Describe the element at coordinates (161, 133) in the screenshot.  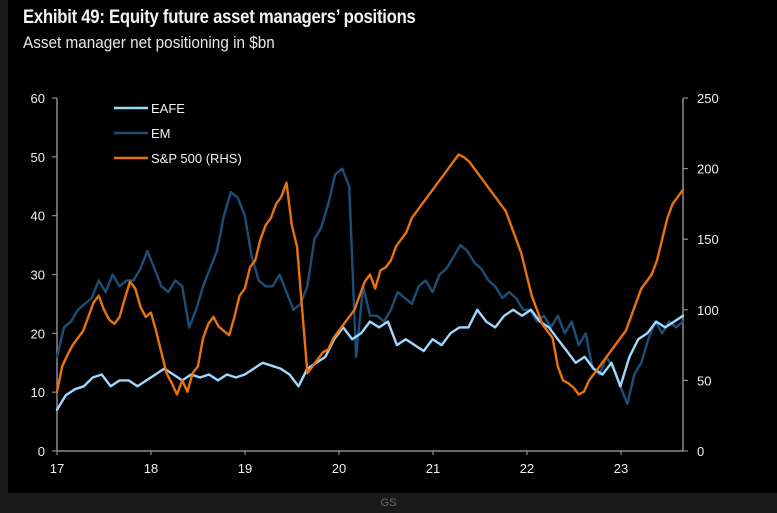
I see `legend-label: EM` at that location.